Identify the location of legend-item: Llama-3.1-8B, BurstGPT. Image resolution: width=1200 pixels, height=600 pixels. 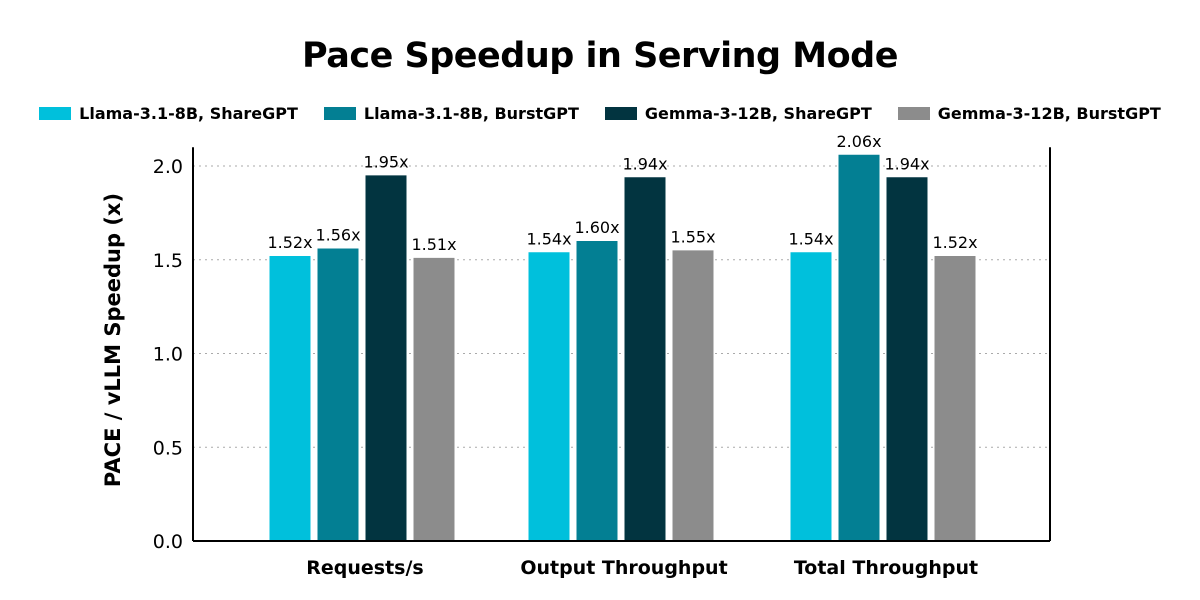
(451, 113).